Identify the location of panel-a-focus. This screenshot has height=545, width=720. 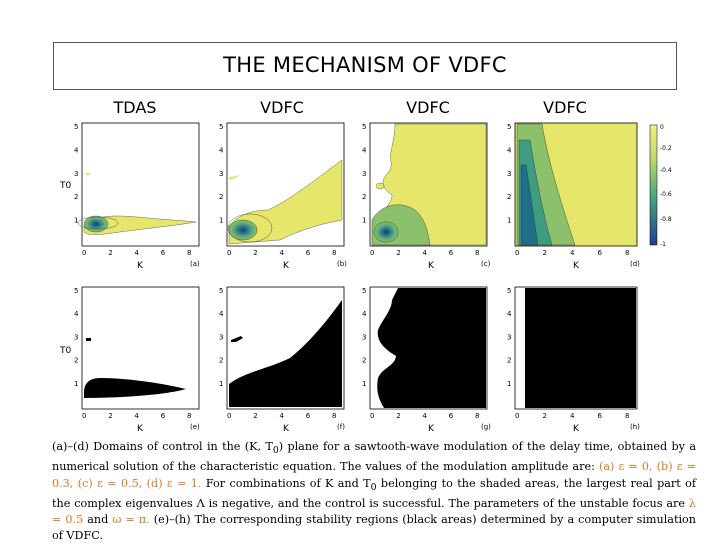
(96, 224).